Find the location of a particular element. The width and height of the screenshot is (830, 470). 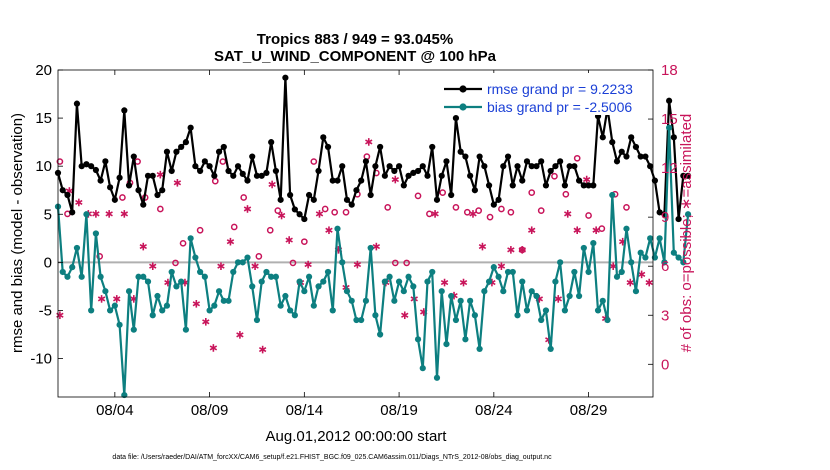

x-tick-label: 08/09 is located at coordinates (210, 410).